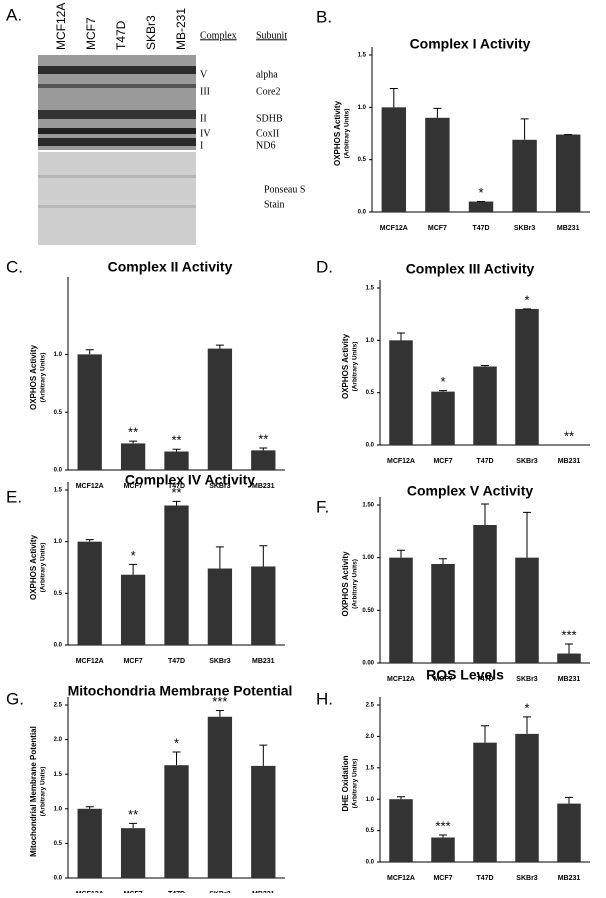 The height and width of the screenshot is (898, 606). What do you see at coordinates (268, 91) in the screenshot?
I see `subunit-label: Core2` at bounding box center [268, 91].